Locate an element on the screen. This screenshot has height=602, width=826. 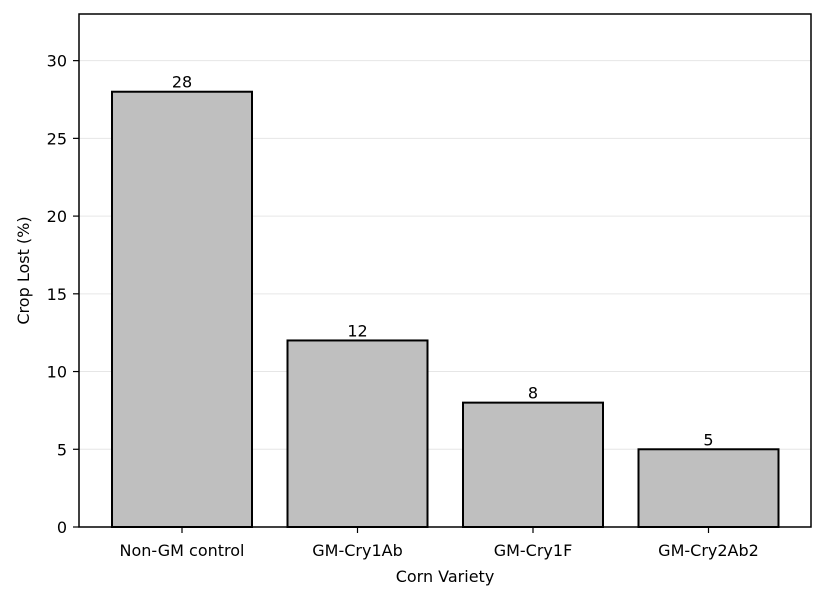
y-axis: 0 5 10 15 20 25 30 is located at coordinates (63, 294).